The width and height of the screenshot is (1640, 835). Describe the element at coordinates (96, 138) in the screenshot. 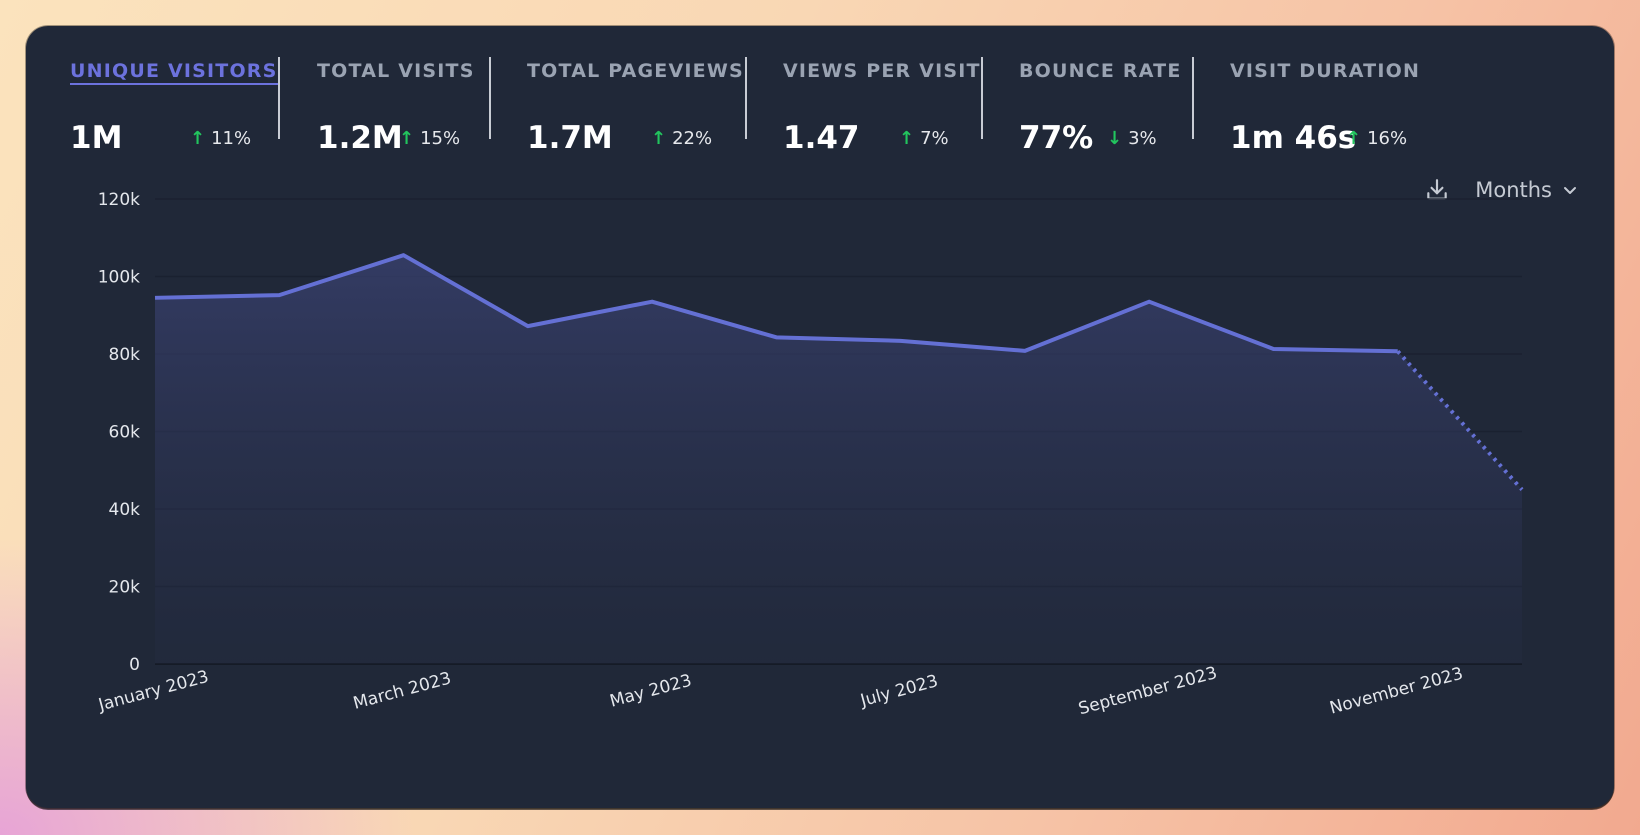

I see `stat-value: 1M` at that location.